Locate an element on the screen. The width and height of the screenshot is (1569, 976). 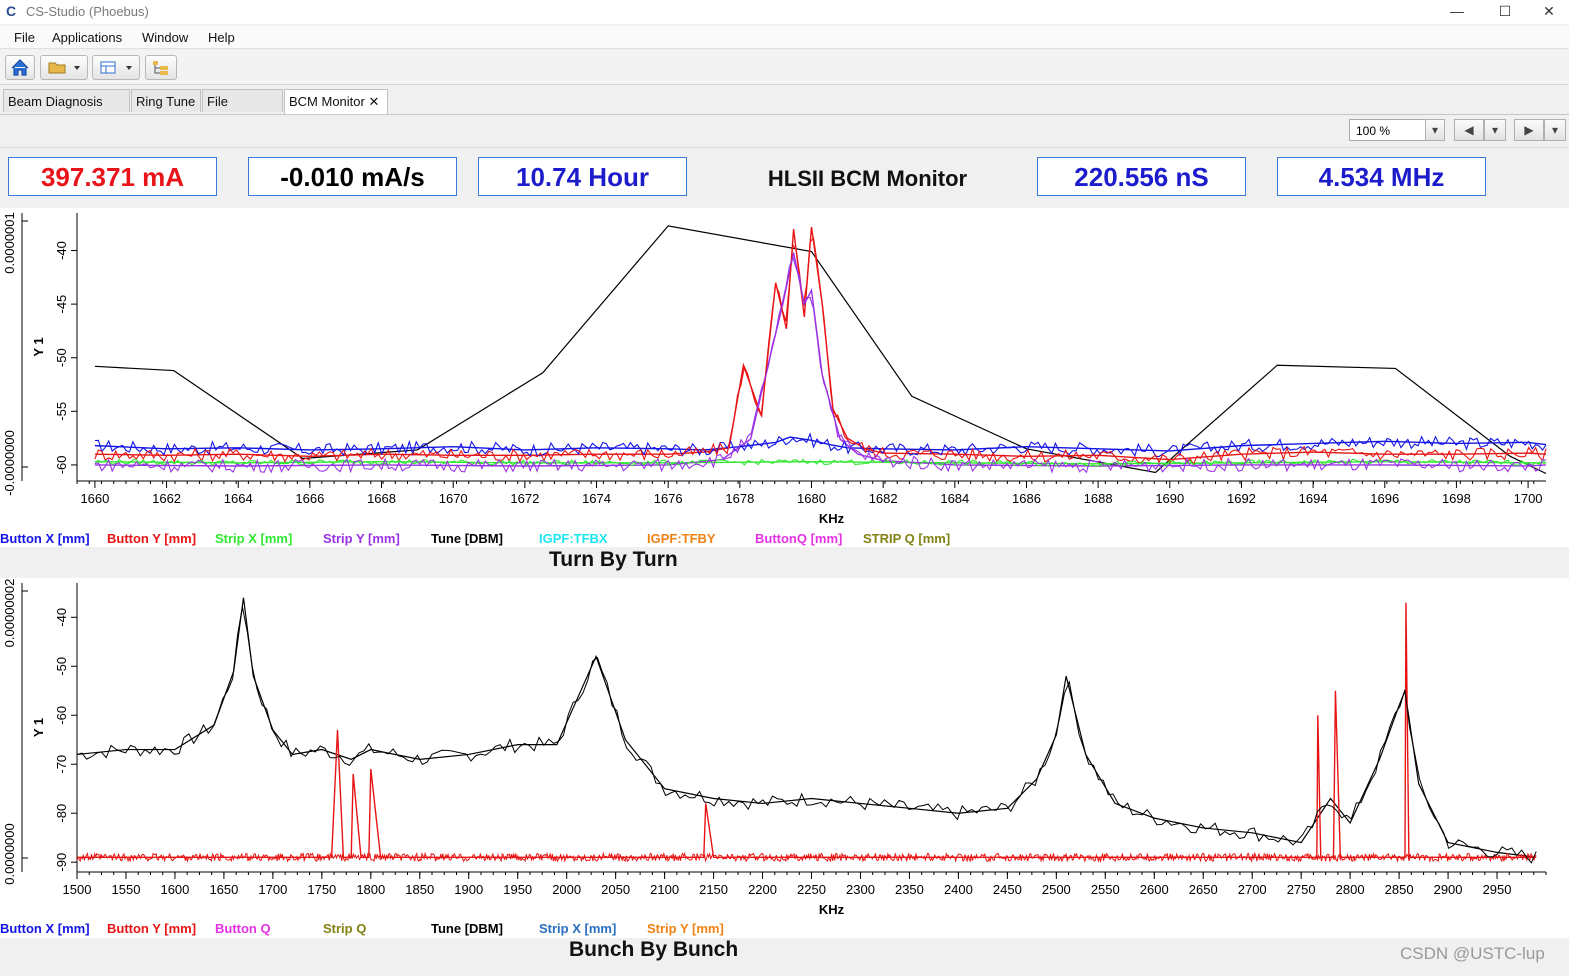
menu-help: Help is located at coordinates (221, 37).